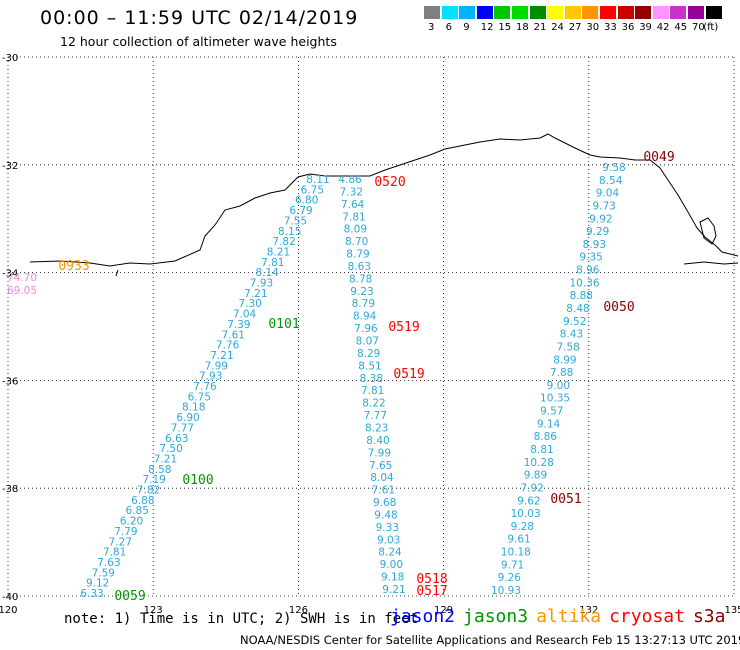  What do you see at coordinates (350, 180) in the screenshot?
I see `wave-height-value: 4.86` at bounding box center [350, 180].